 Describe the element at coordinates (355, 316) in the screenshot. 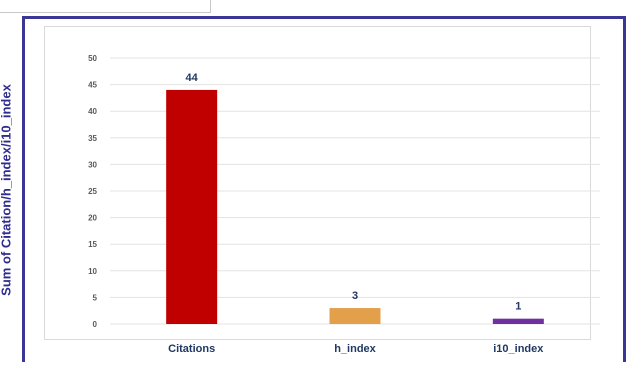

I see `bar-h-index` at that location.